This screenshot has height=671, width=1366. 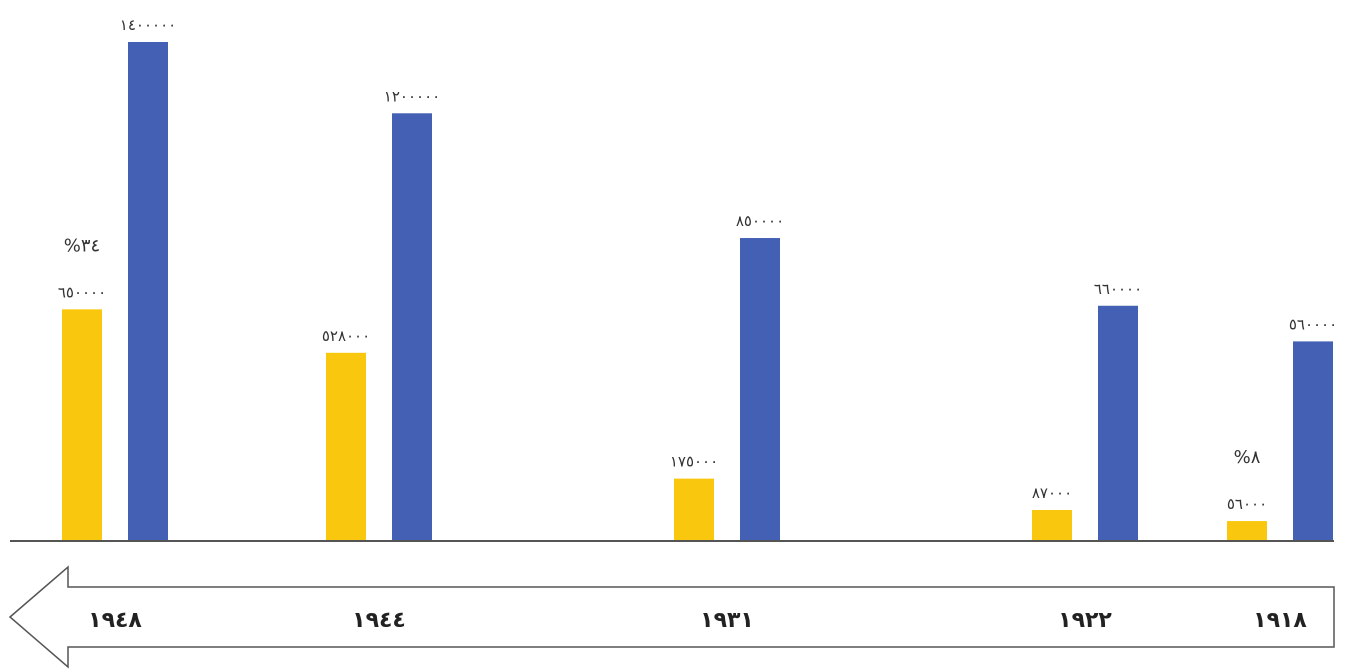 I want to click on data-label-yellow-4: ٦٥٠٠٠٠, so click(x=82, y=292).